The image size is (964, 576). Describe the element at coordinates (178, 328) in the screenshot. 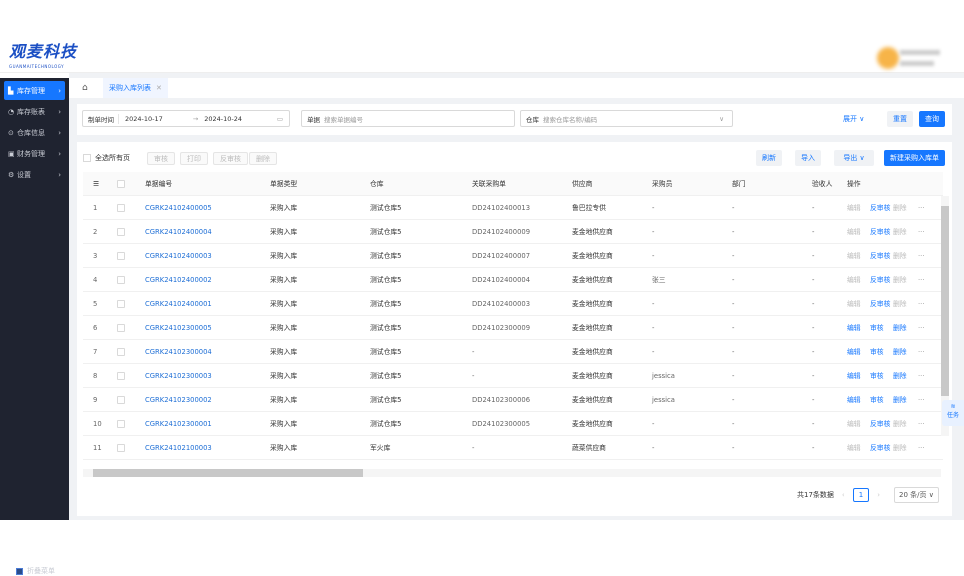

I see `doc-code-link: CGRK24102300005` at that location.